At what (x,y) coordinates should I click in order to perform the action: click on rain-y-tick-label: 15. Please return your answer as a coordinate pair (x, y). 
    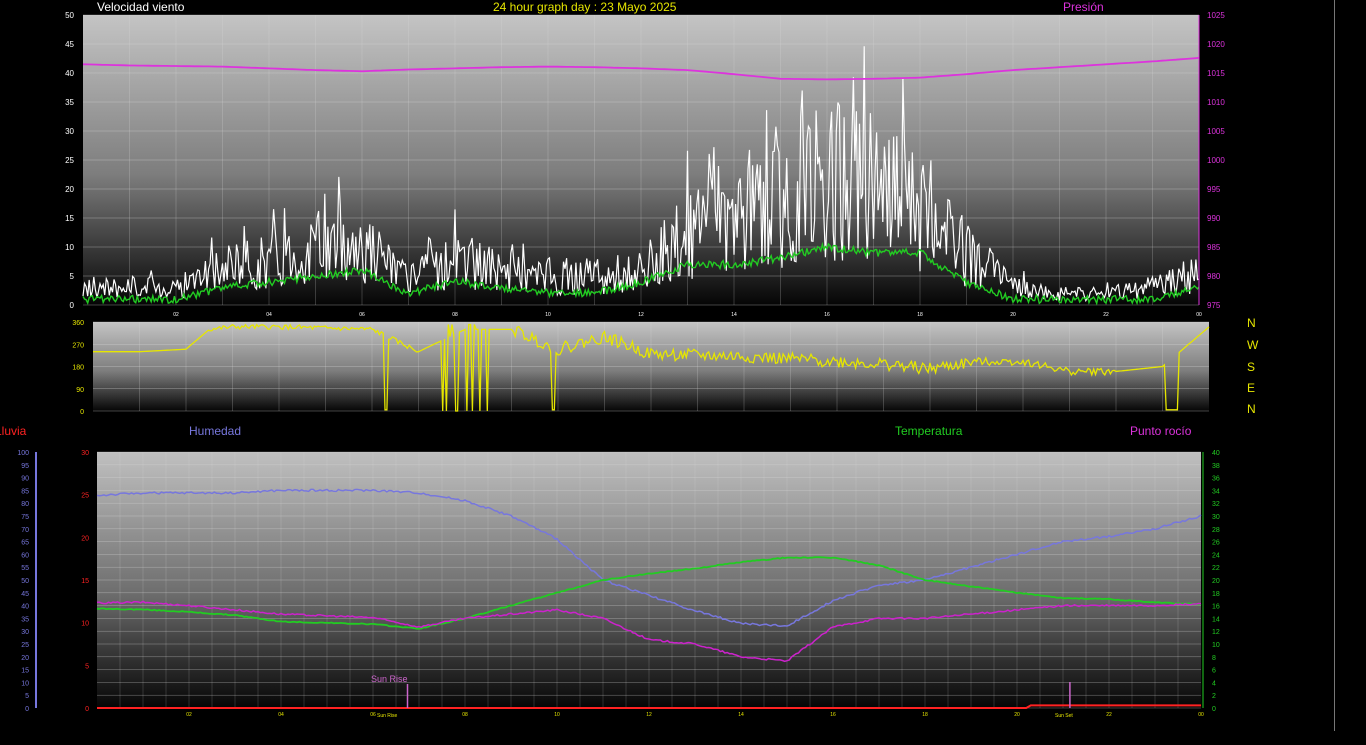
    Looking at the image, I should click on (85, 581).